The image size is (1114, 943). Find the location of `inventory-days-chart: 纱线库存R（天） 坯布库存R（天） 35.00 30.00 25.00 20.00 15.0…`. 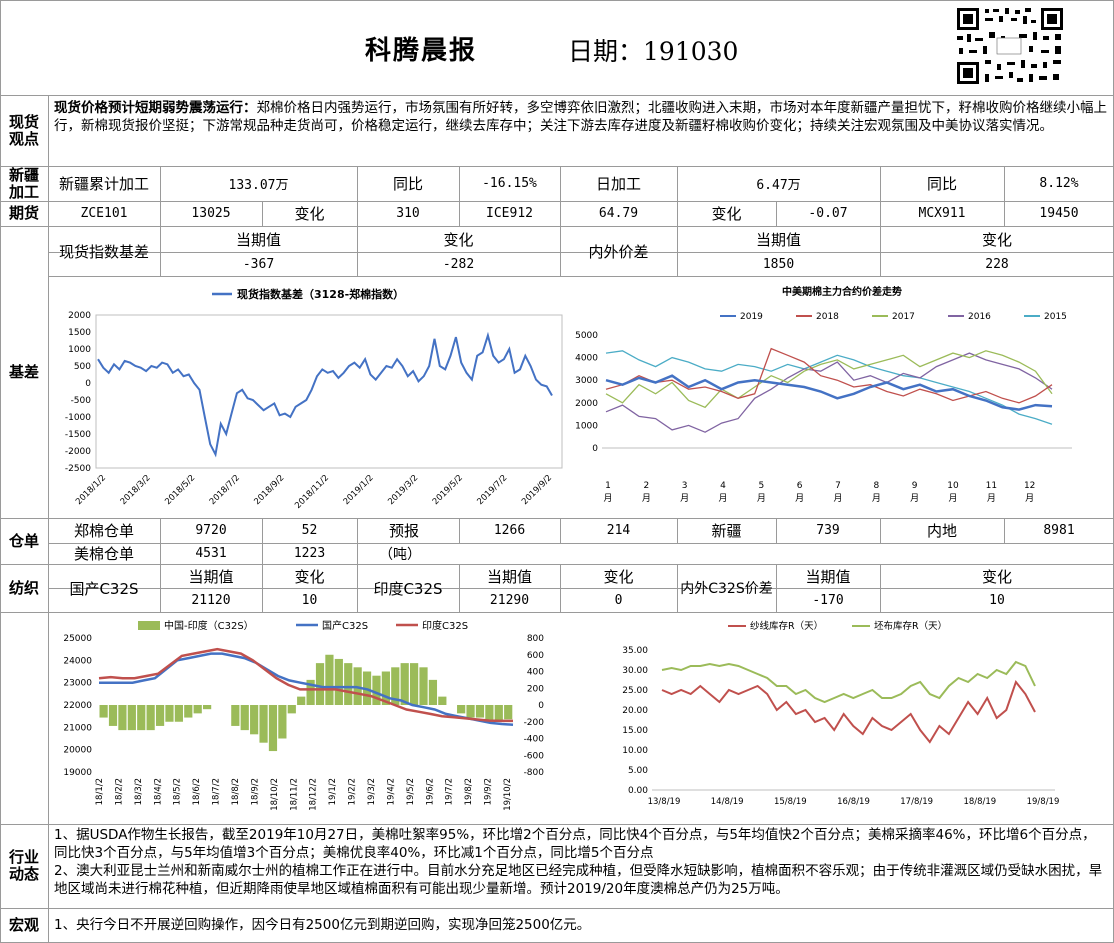

inventory-days-chart: 纱线库存R（天） 坯布库存R（天） 35.00 30.00 25.00 20.00 15.0… is located at coordinates (841, 713).